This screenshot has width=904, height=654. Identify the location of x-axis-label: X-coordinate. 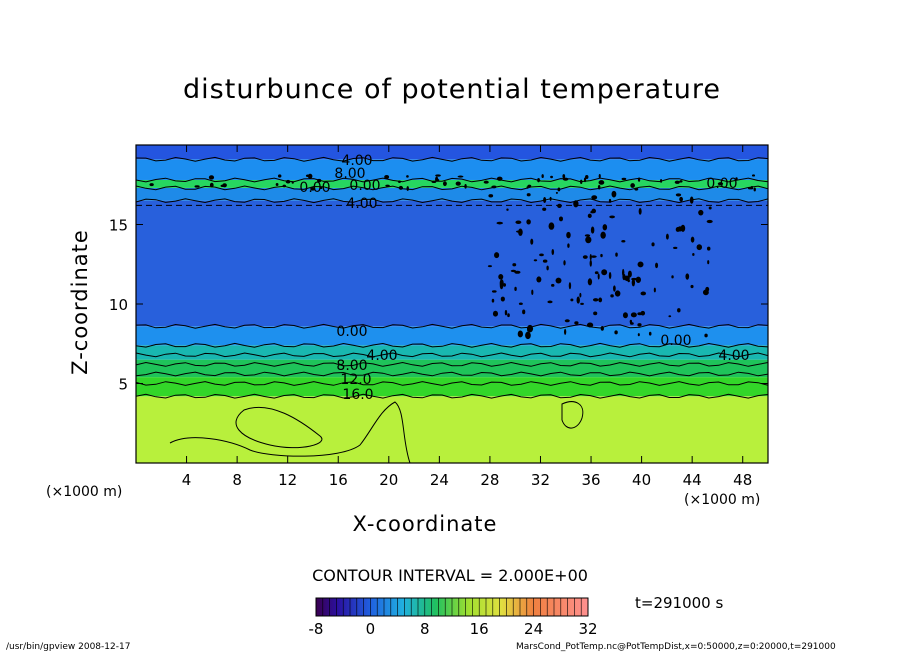
(425, 524).